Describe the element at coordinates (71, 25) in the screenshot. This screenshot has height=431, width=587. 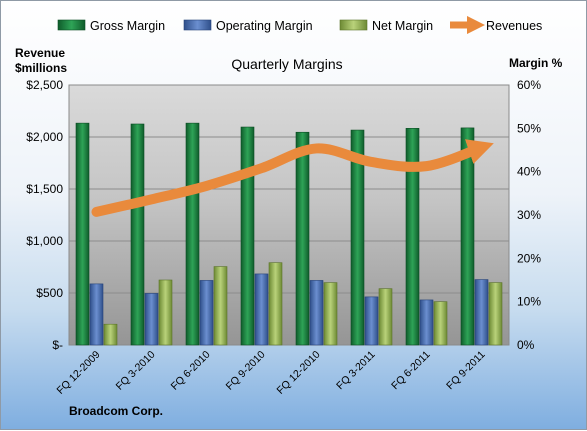
I see `legend-swatch-gross-margin` at that location.